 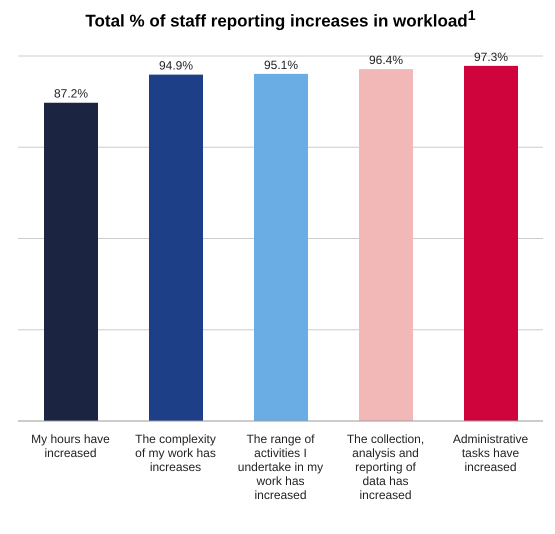 What do you see at coordinates (176, 65) in the screenshot?
I see `data-label: 94.9%` at bounding box center [176, 65].